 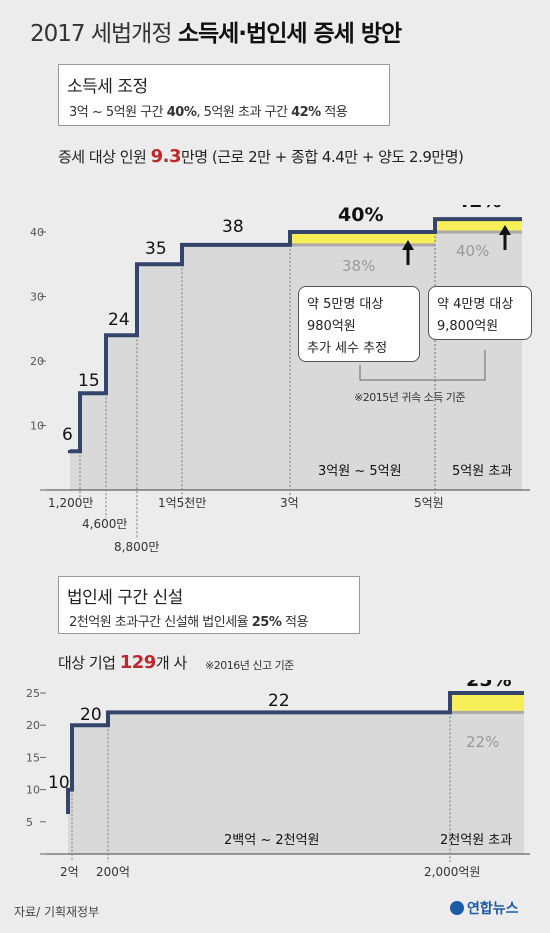 What do you see at coordinates (475, 304) in the screenshot?
I see `callout-2-line-1: 약 4만명 대상` at bounding box center [475, 304].